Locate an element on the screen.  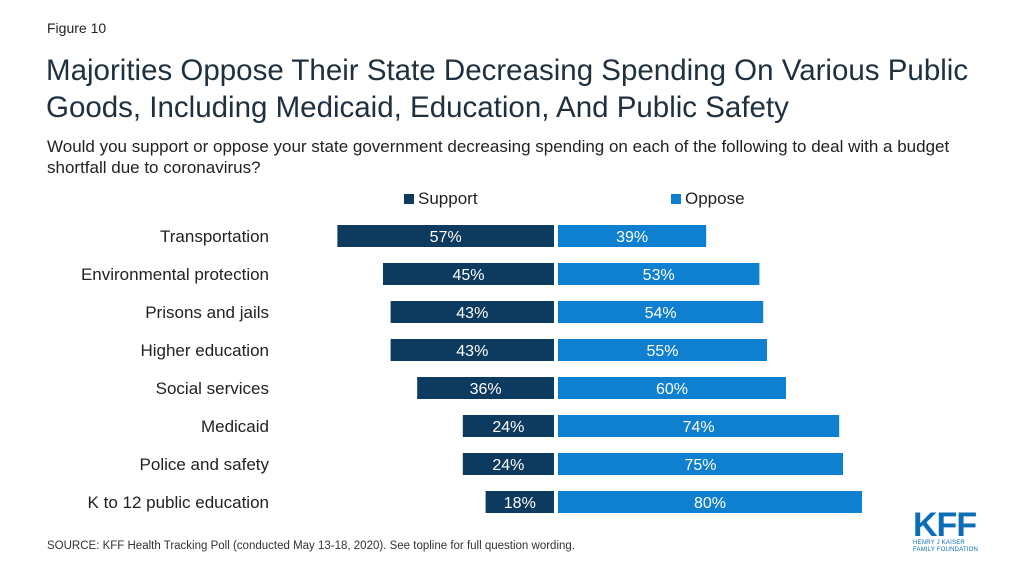
data-label-support: 45% is located at coordinates (468, 275).